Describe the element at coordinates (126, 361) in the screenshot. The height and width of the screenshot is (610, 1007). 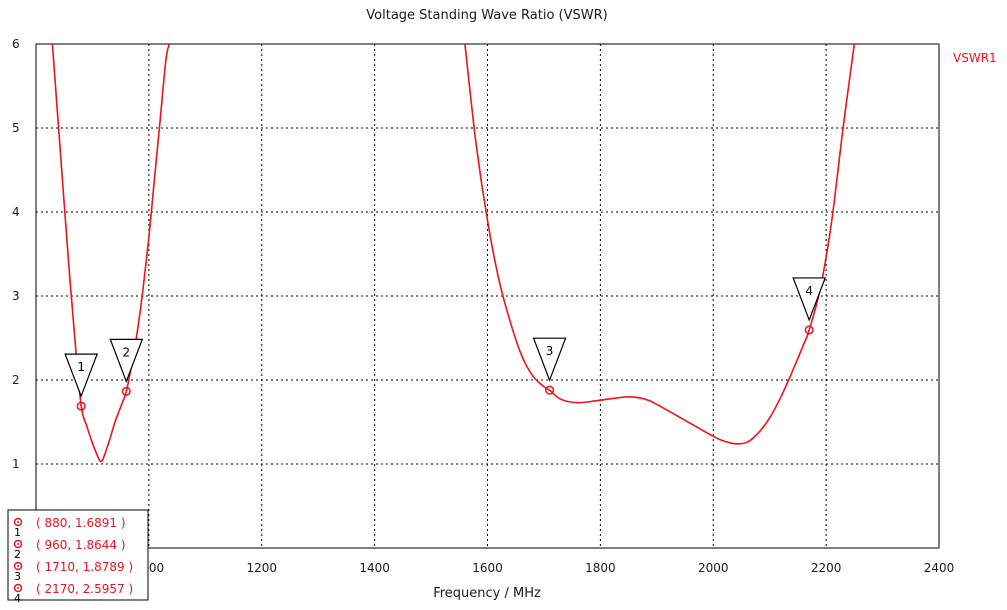
I see `marker-2-flag` at that location.